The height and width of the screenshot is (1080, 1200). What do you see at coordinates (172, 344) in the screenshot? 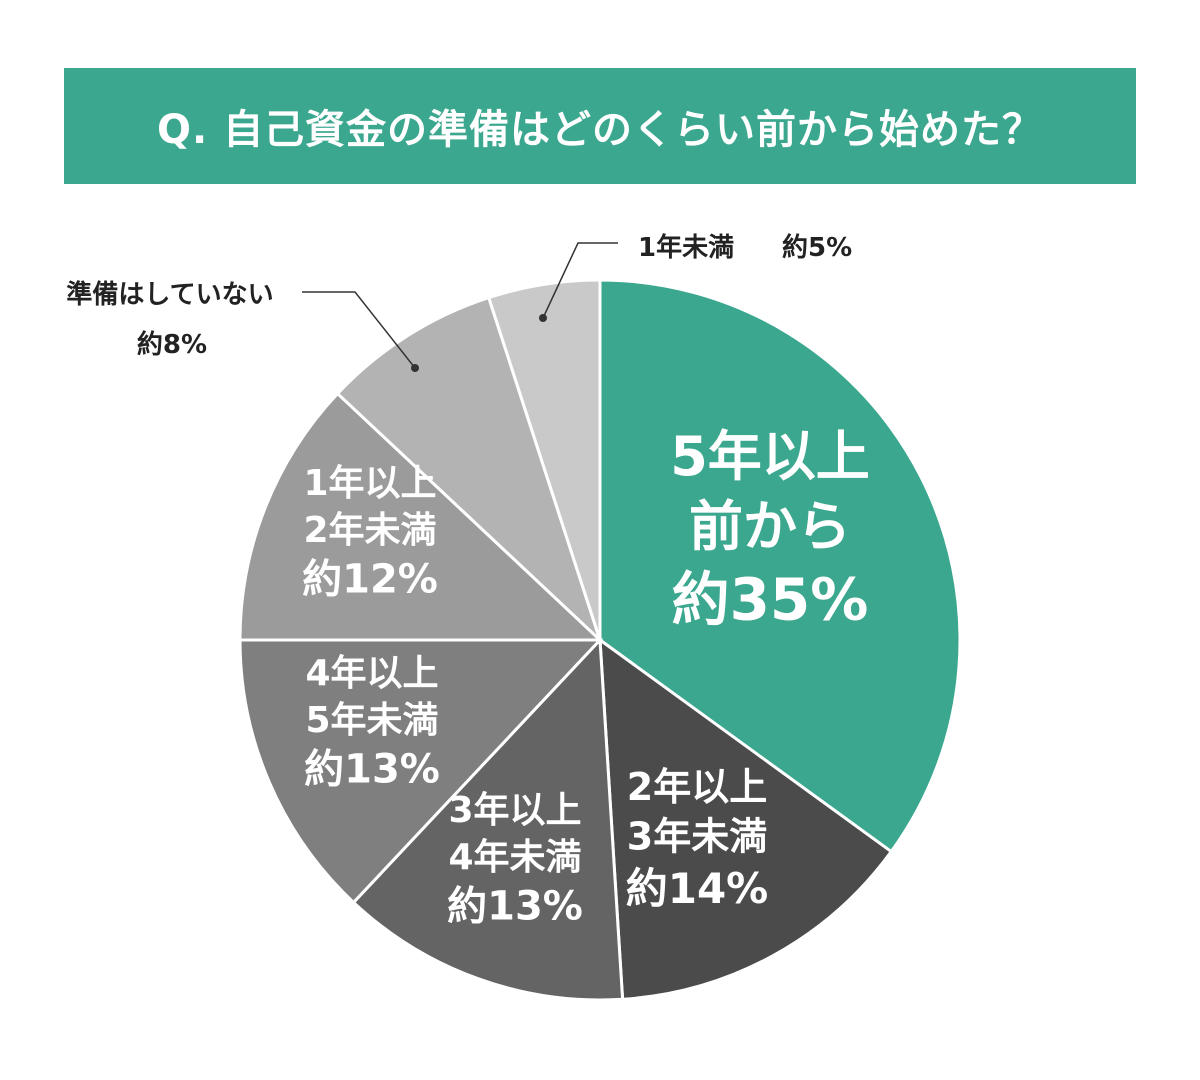
I see `slice-value-label: 約8%` at bounding box center [172, 344].